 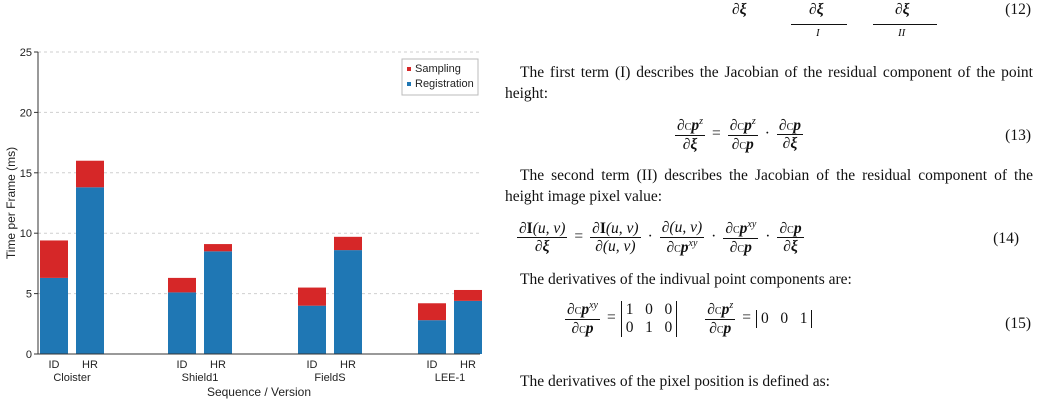 I want to click on bar-sampling-lee-1-id, so click(x=432, y=312).